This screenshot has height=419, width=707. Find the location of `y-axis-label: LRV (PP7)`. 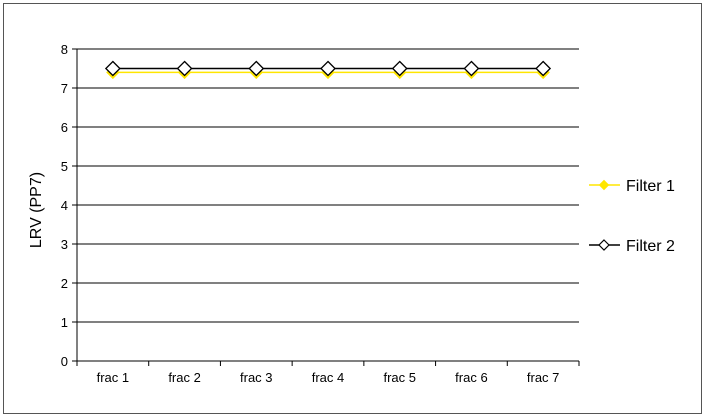

y-axis-label: LRV (PP7) is located at coordinates (36, 210).